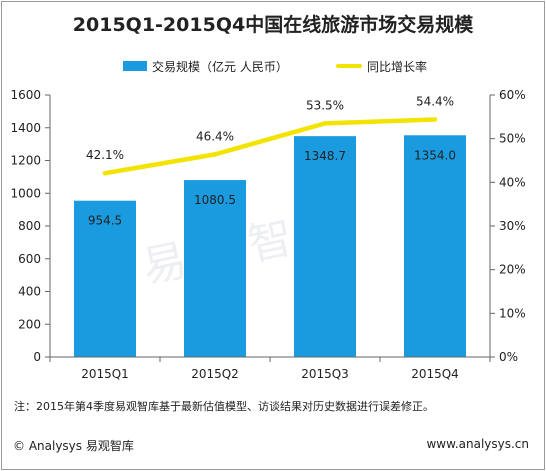 The image size is (546, 471). What do you see at coordinates (512, 226) in the screenshot?
I see `y-right-tick-label: 30%` at bounding box center [512, 226].